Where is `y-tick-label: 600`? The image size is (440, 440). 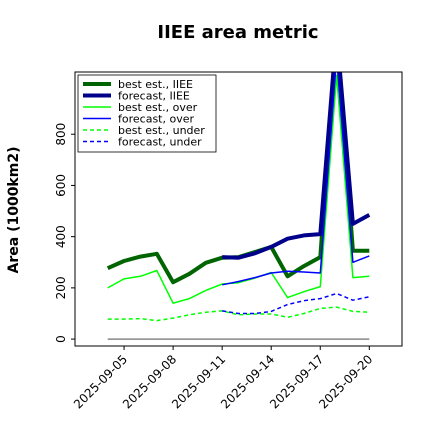 y-tick-label: 600 is located at coordinates (61, 185).